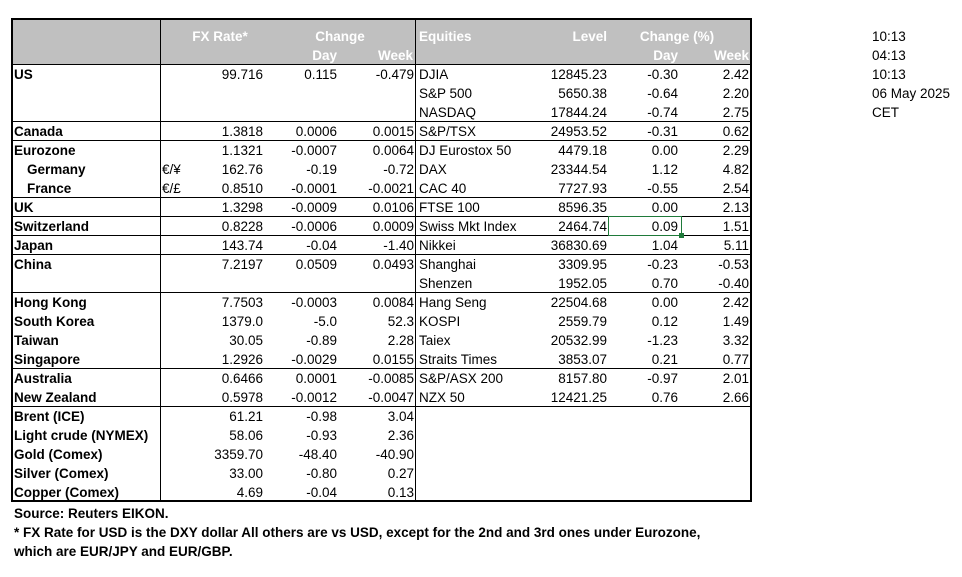 This screenshot has width=962, height=577. Describe the element at coordinates (885, 112) in the screenshot. I see `timezone: CET` at that location.